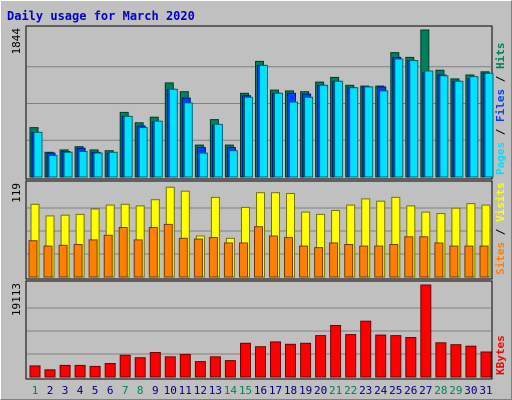  Describe the element at coordinates (470, 390) in the screenshot. I see `x-tick-label: 30` at that location.